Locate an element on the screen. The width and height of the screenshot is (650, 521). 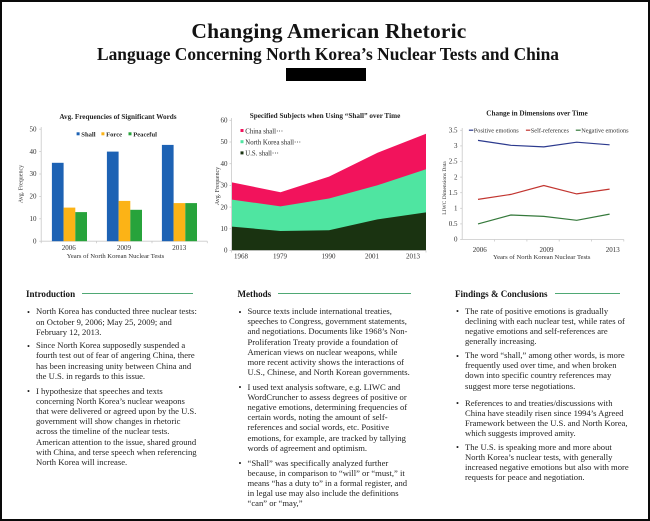
svg-text: Change in Dimensions over Time is located at coordinates (536, 114).